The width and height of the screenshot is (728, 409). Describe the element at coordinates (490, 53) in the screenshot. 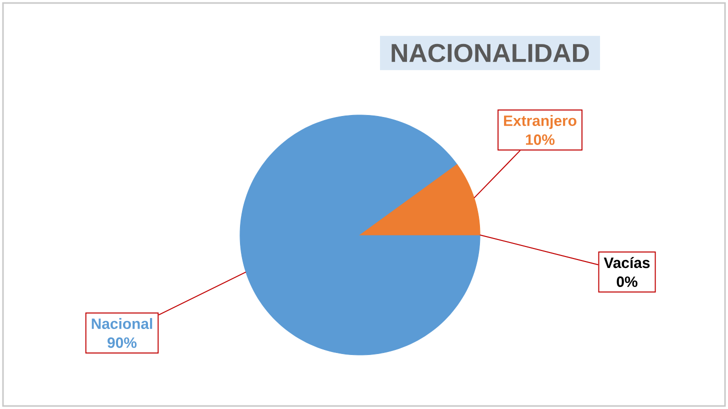

I see `chart-title: NACIONALIDAD` at that location.